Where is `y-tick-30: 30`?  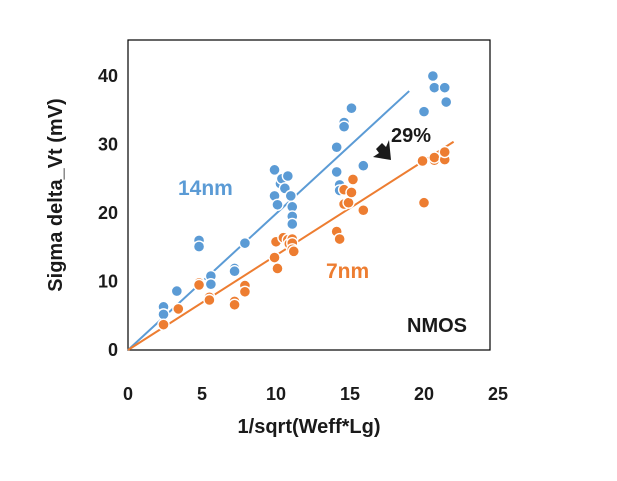 y-tick-30: 30 is located at coordinates (108, 145).